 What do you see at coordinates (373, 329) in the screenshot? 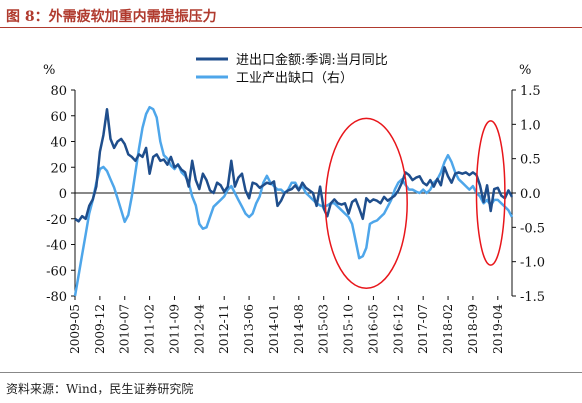
I see `x-tick-label: 2016-05` at bounding box center [373, 329].